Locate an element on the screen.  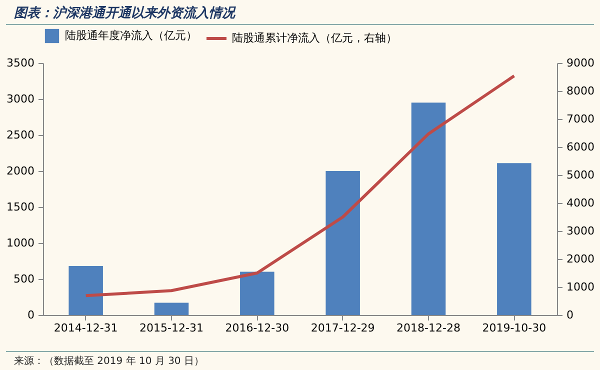
y-tick-label: 500 is located at coordinates (24, 279).